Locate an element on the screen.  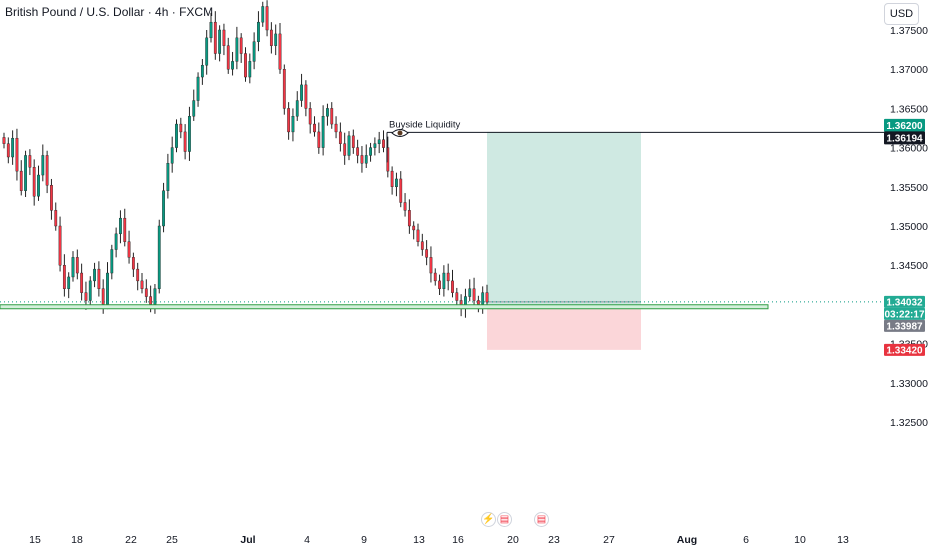
event-lightning-icon: ⚡ is located at coordinates (488, 519).